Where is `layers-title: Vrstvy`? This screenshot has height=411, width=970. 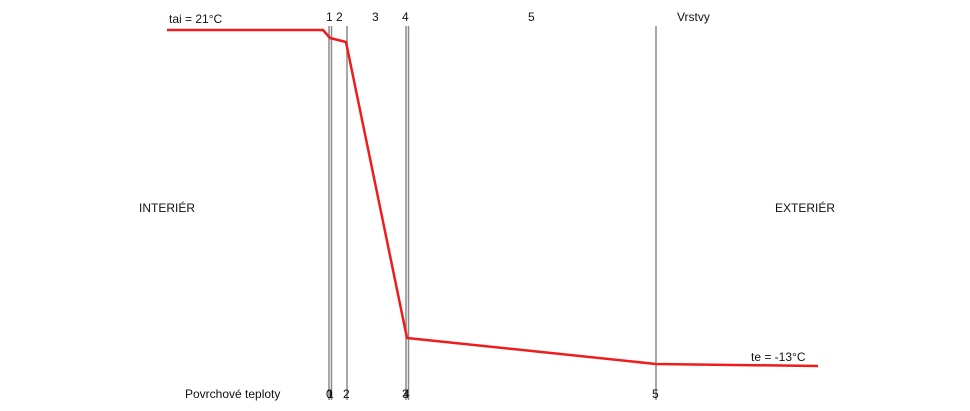 layers-title: Vrstvy is located at coordinates (693, 17).